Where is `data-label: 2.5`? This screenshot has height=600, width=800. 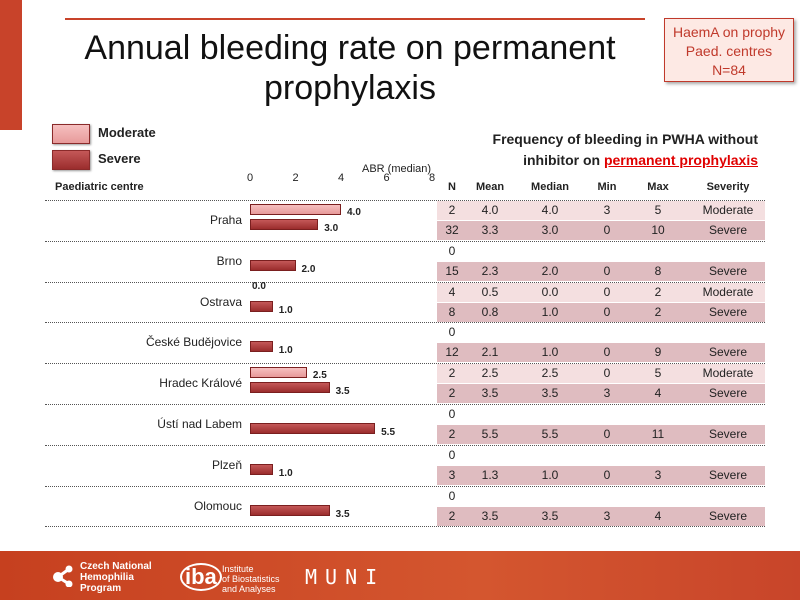 data-label: 2.5 is located at coordinates (319, 376).